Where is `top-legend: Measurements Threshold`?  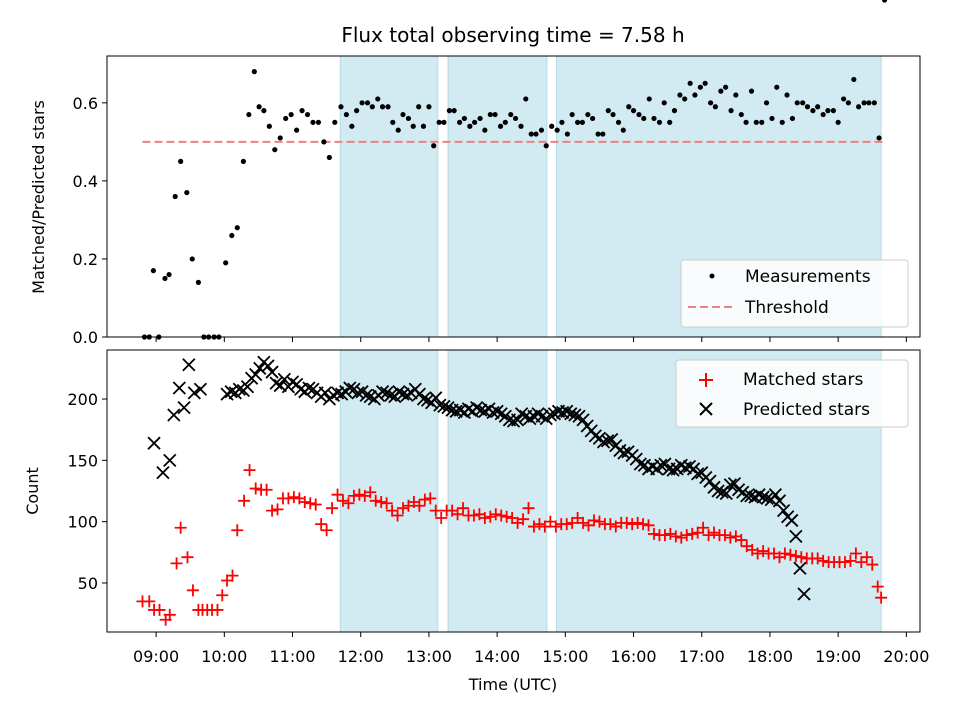 top-legend: Measurements Threshold is located at coordinates (794, 293).